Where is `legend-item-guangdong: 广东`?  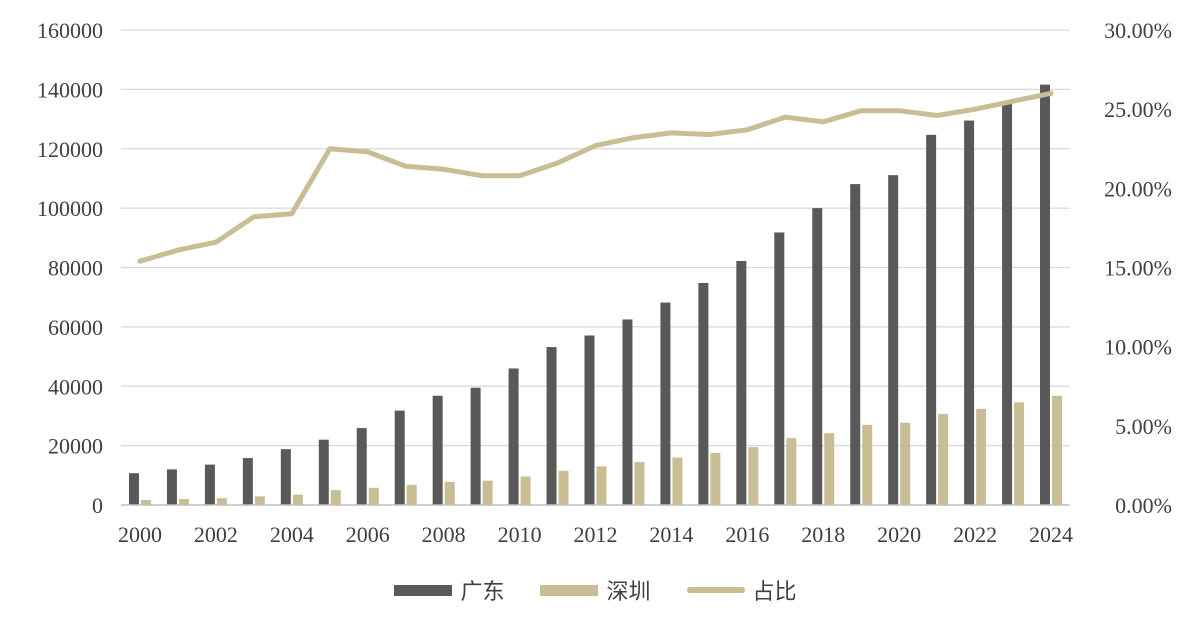
legend-item-guangdong: 广东 is located at coordinates (449, 590).